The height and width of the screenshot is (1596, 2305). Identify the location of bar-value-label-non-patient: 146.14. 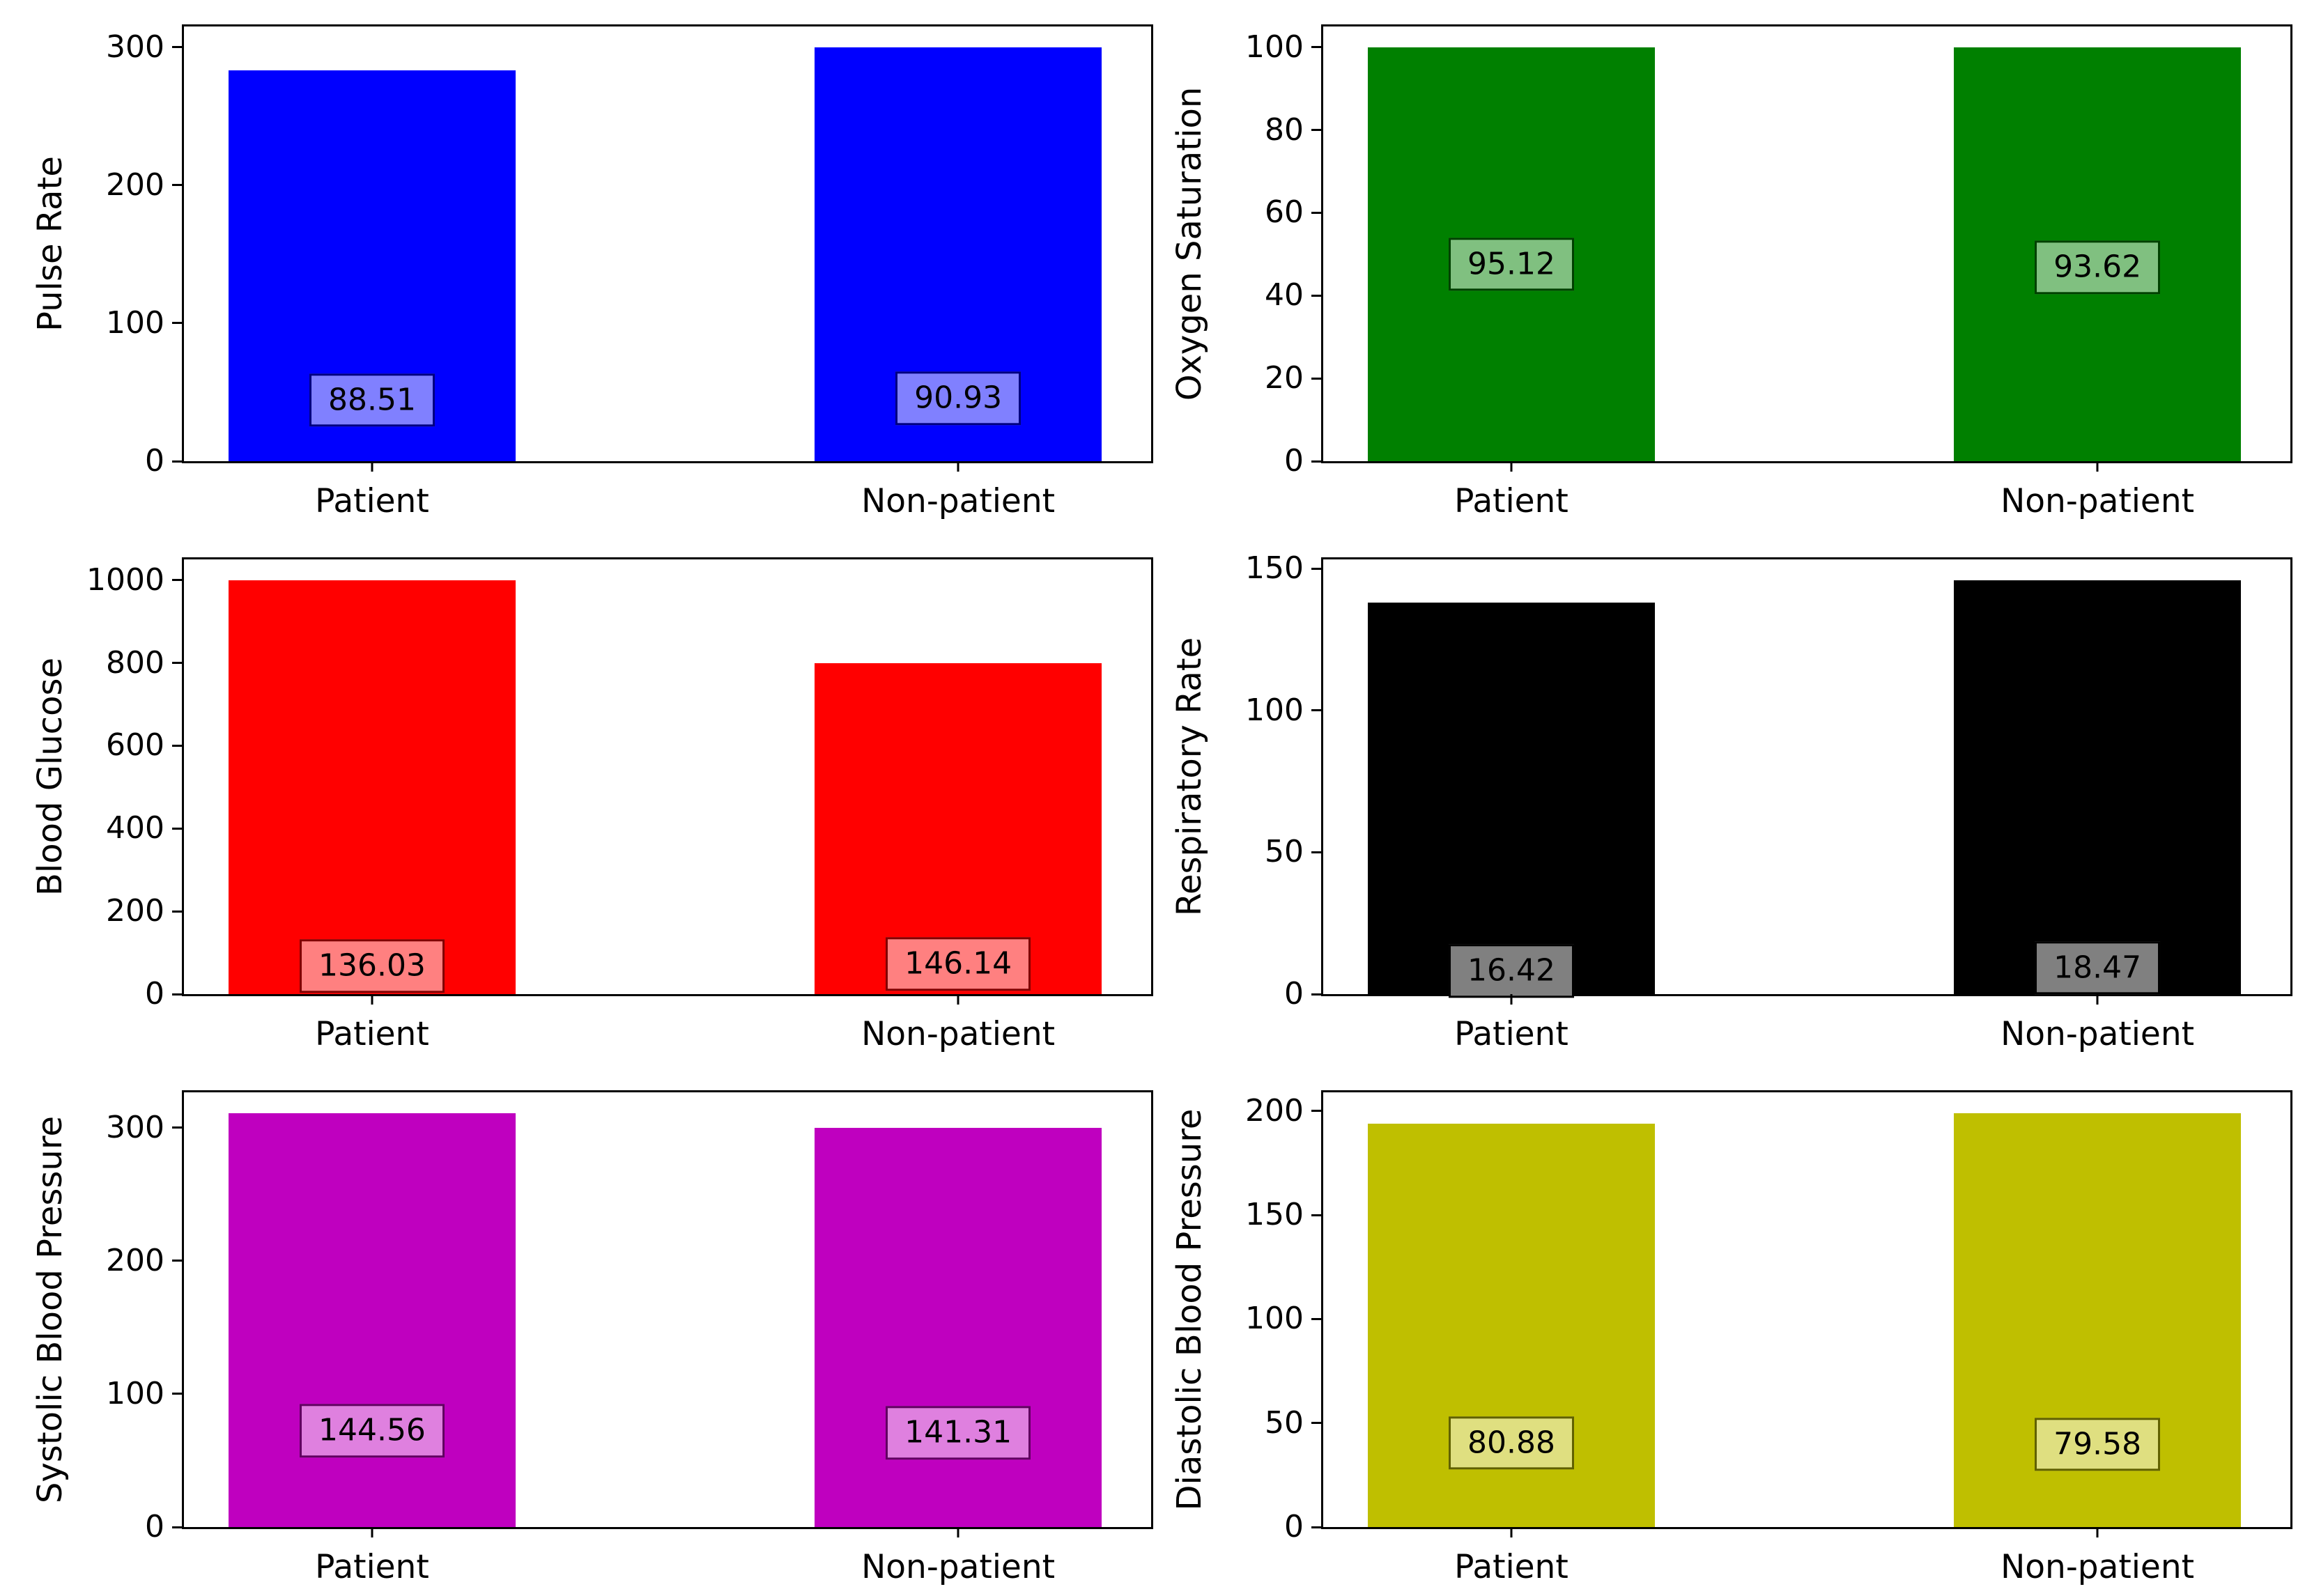
(958, 964).